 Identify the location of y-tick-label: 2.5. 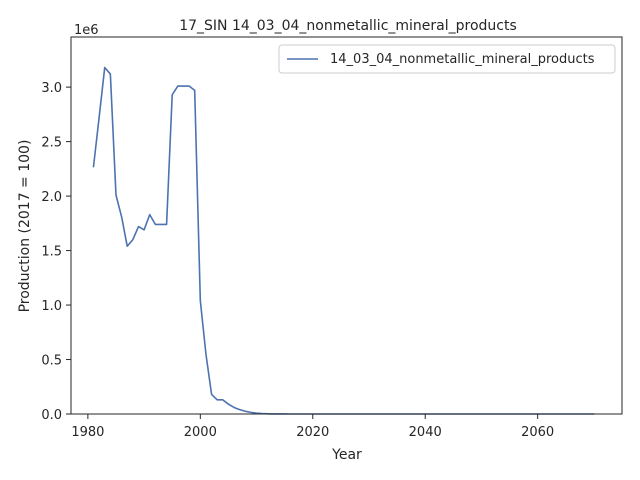
(51, 143).